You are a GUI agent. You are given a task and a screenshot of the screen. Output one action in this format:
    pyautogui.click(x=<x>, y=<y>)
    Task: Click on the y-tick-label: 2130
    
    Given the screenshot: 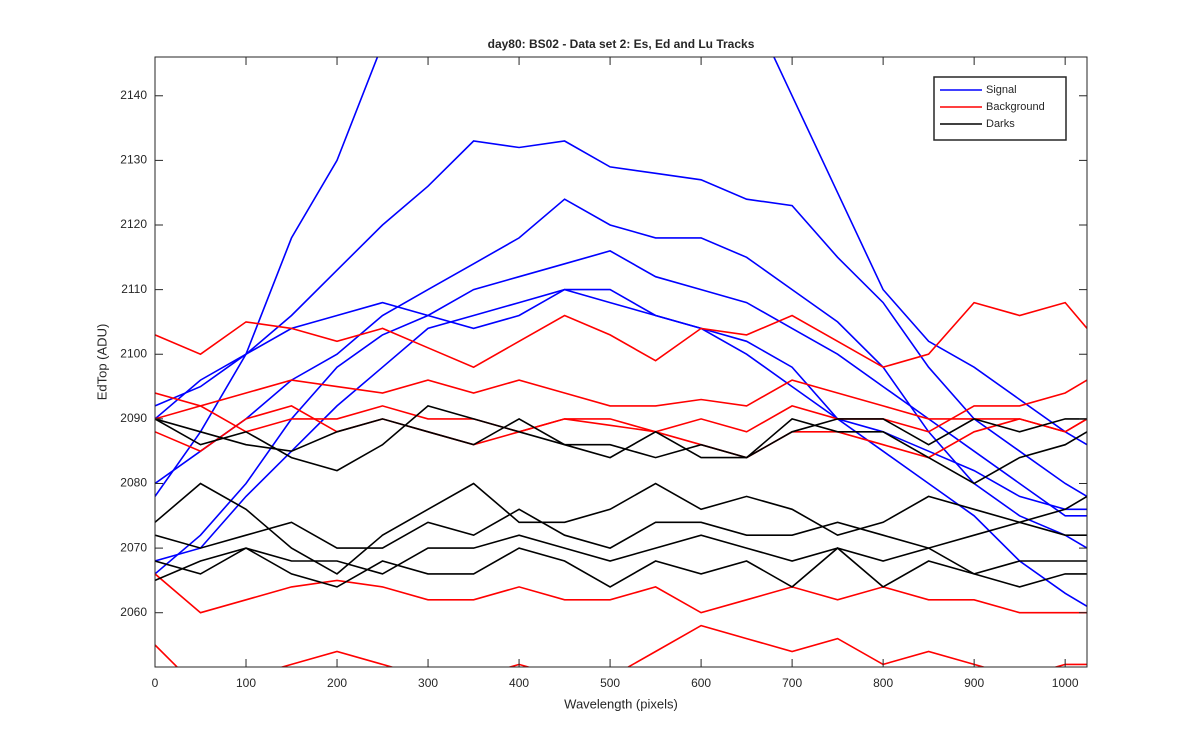 What is the action you would take?
    pyautogui.click(x=133, y=160)
    